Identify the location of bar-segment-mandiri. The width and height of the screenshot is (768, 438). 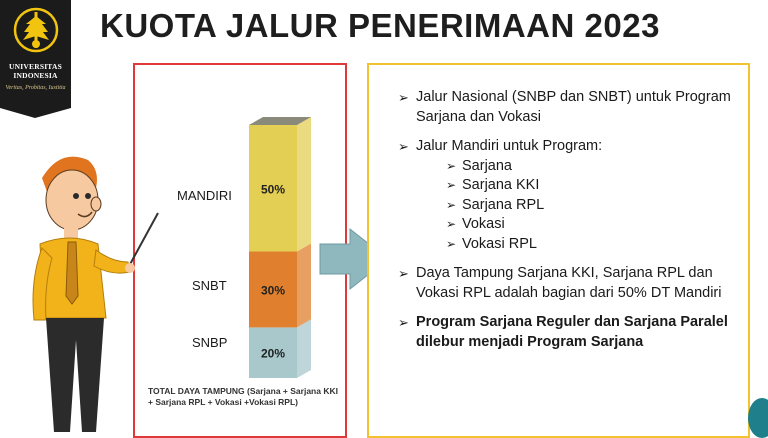
(273, 188).